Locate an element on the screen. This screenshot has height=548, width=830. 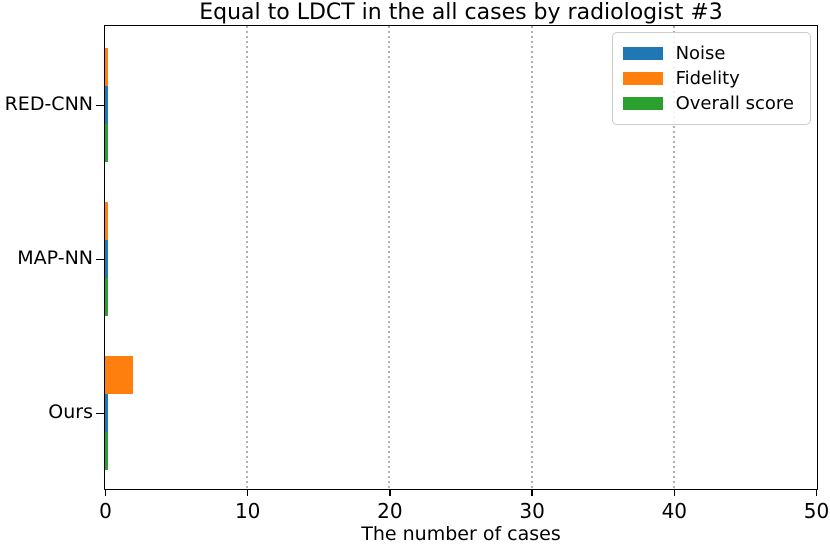
x-tick-label: 10 is located at coordinates (247, 511).